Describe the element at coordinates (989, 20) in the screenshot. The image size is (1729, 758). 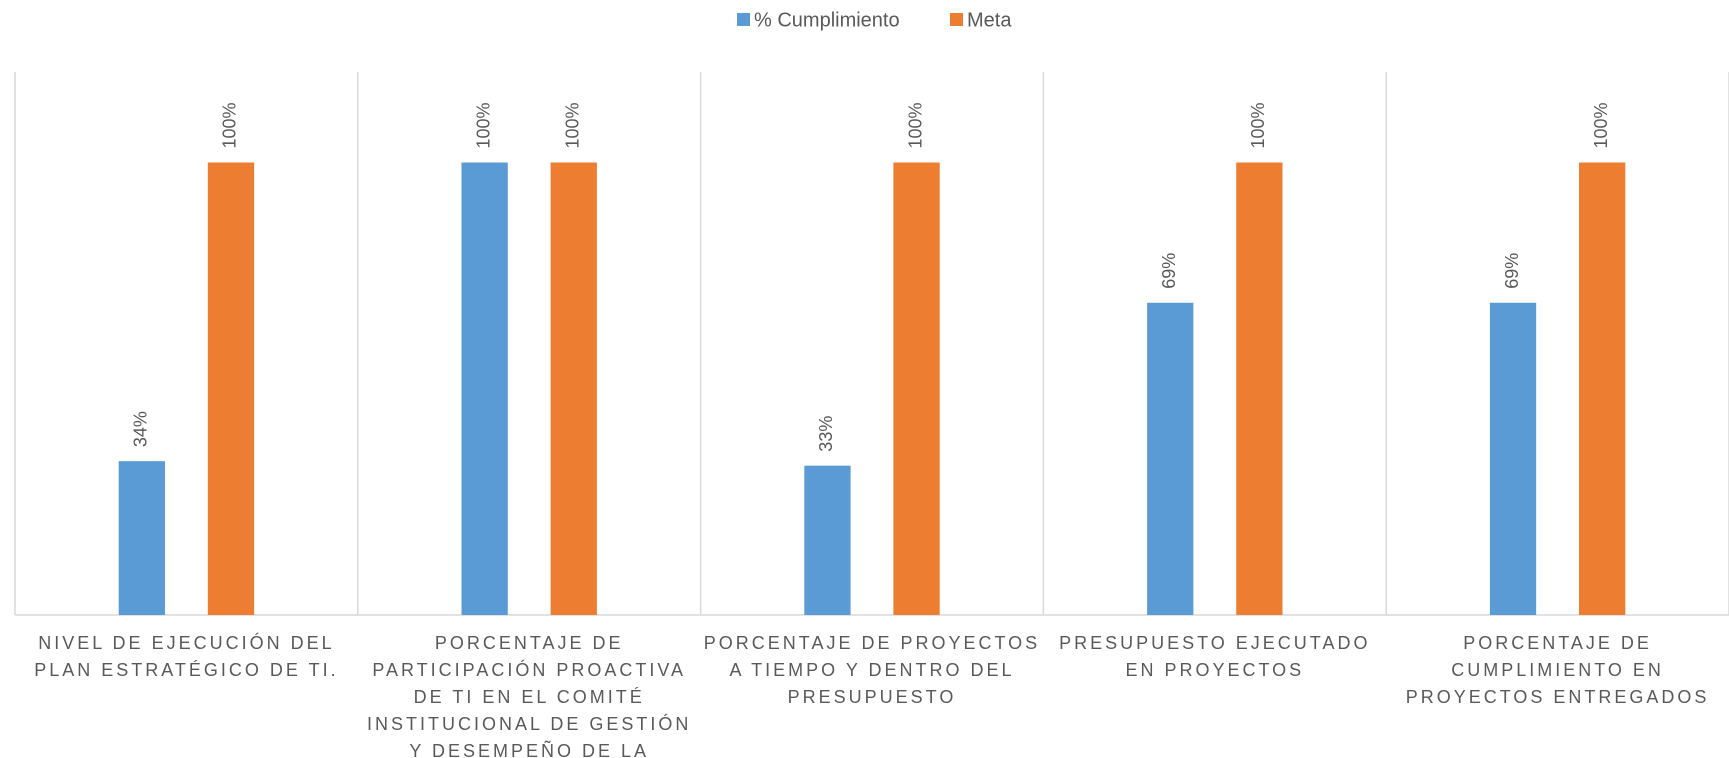
I see `legend-label: Meta` at that location.